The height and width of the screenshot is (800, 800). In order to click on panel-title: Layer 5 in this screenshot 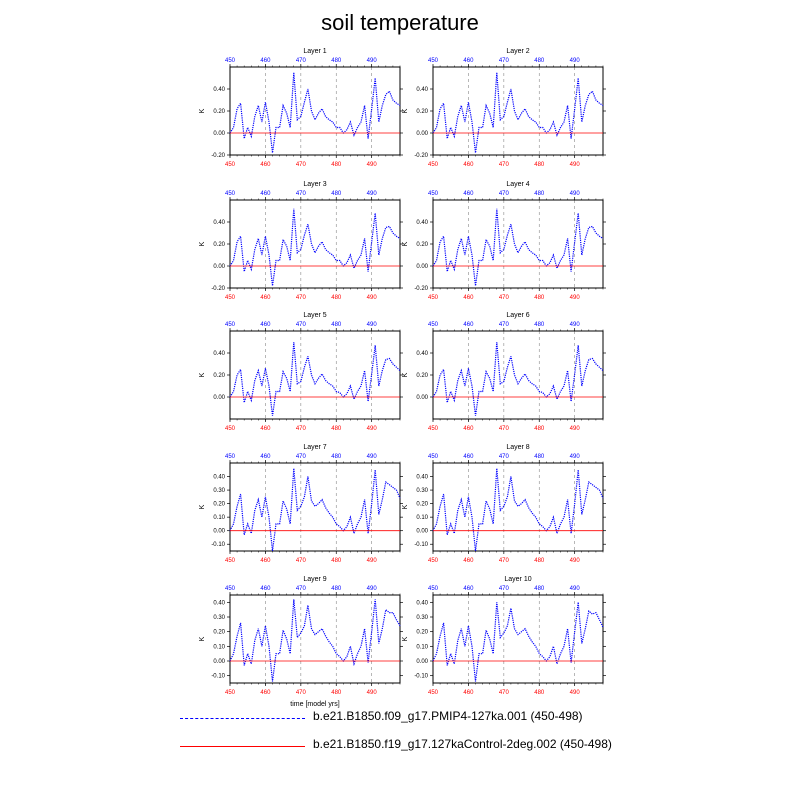, I will do `click(314, 315)`.